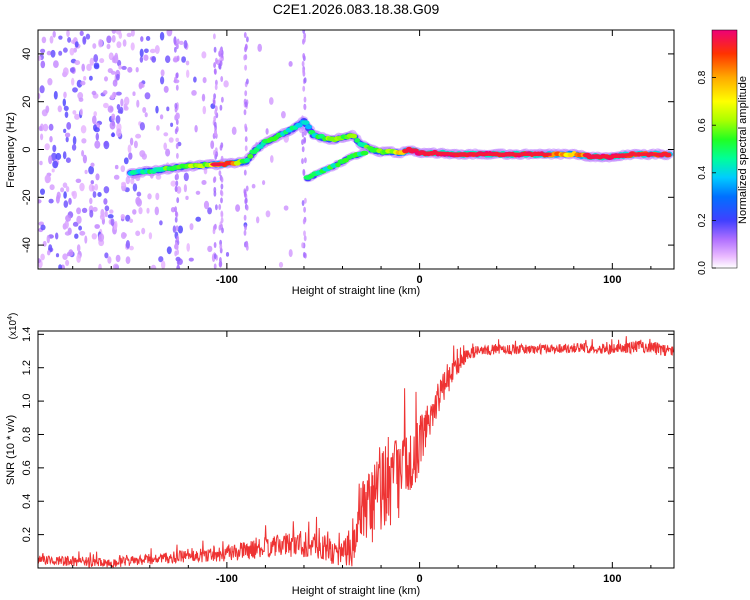  What do you see at coordinates (356, 591) in the screenshot?
I see `snr-x-label: Height of straight line (km)` at bounding box center [356, 591].